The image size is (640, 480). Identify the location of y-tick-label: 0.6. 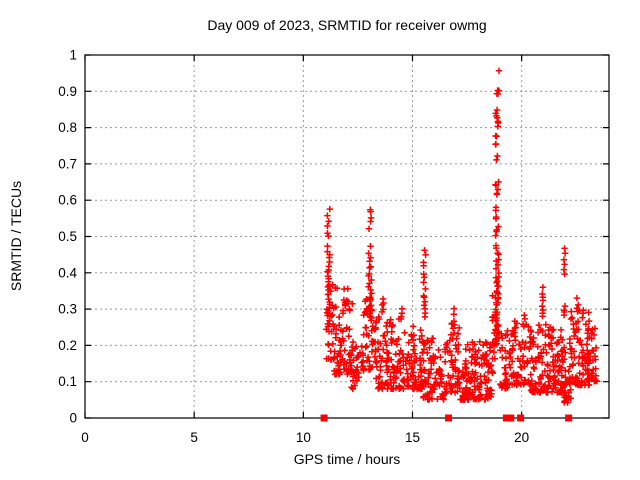
(67, 200).